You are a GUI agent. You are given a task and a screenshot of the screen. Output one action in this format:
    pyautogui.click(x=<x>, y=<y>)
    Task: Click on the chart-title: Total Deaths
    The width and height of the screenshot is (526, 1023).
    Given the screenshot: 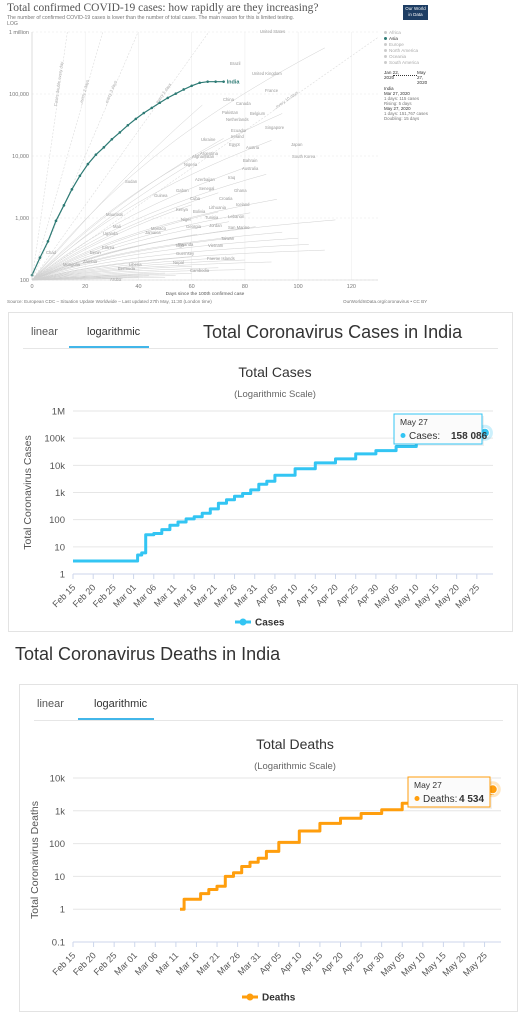 What is the action you would take?
    pyautogui.click(x=295, y=744)
    